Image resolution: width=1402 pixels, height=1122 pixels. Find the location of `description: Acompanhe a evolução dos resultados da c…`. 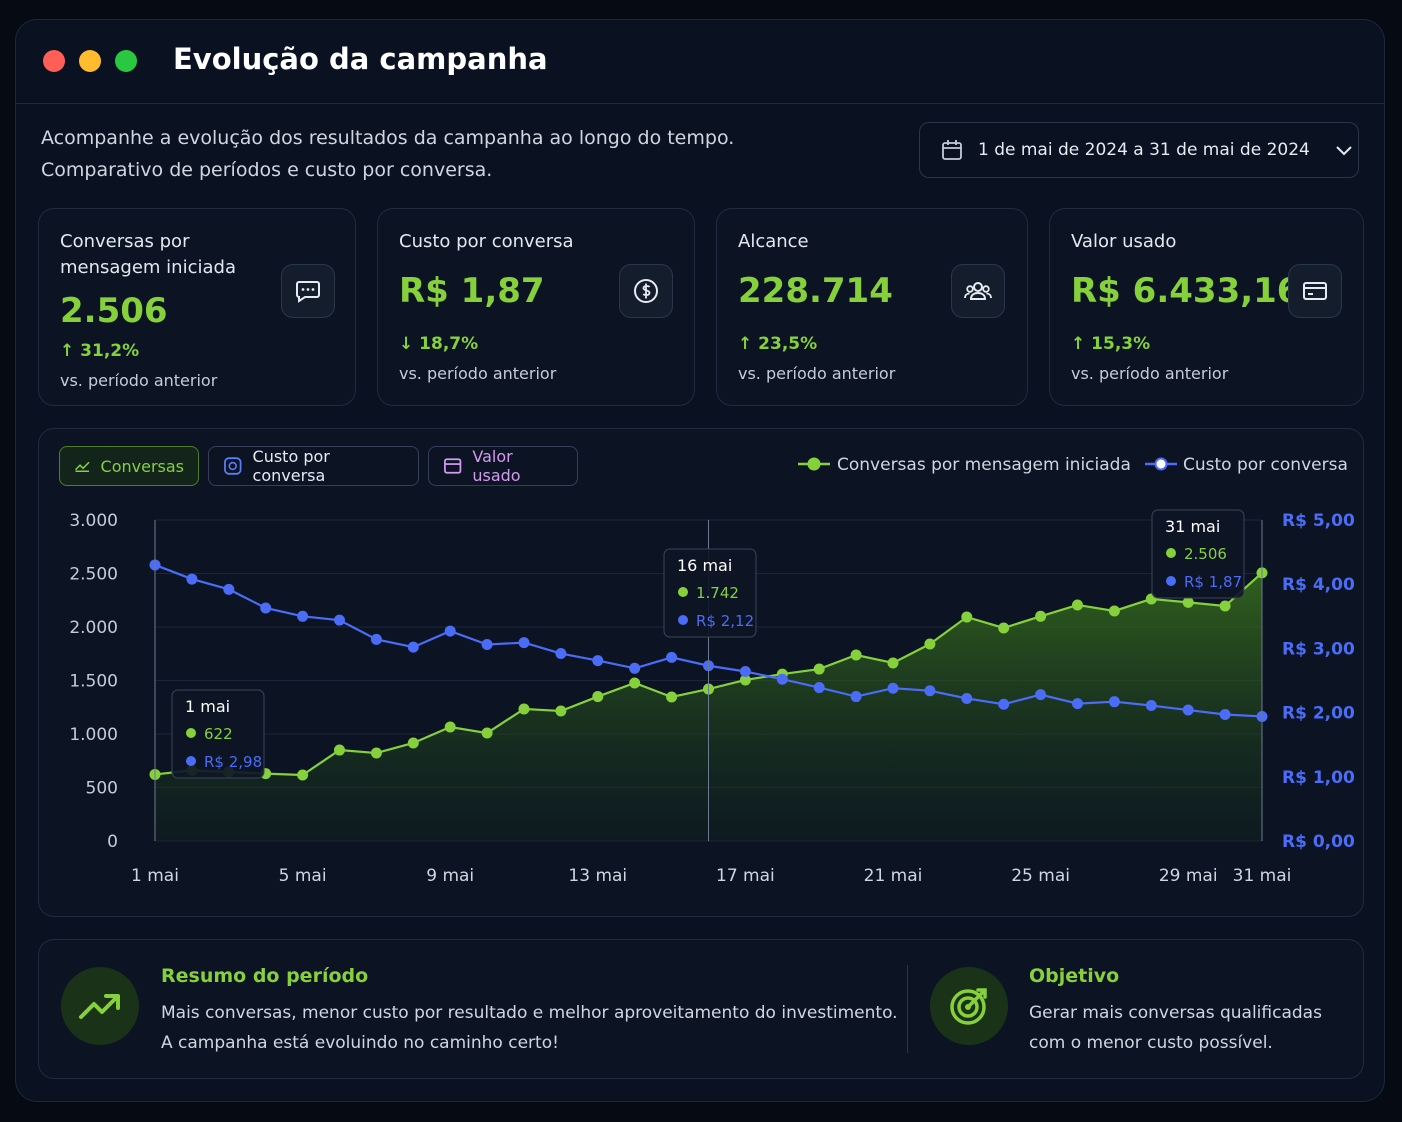

description: Acompanhe a evolução dos resultados da c… is located at coordinates (388, 138).